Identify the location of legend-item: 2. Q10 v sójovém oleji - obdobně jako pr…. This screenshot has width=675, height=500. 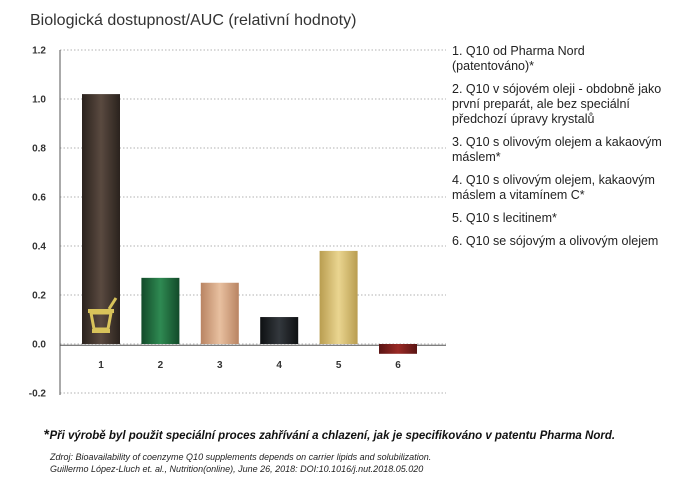
(557, 104).